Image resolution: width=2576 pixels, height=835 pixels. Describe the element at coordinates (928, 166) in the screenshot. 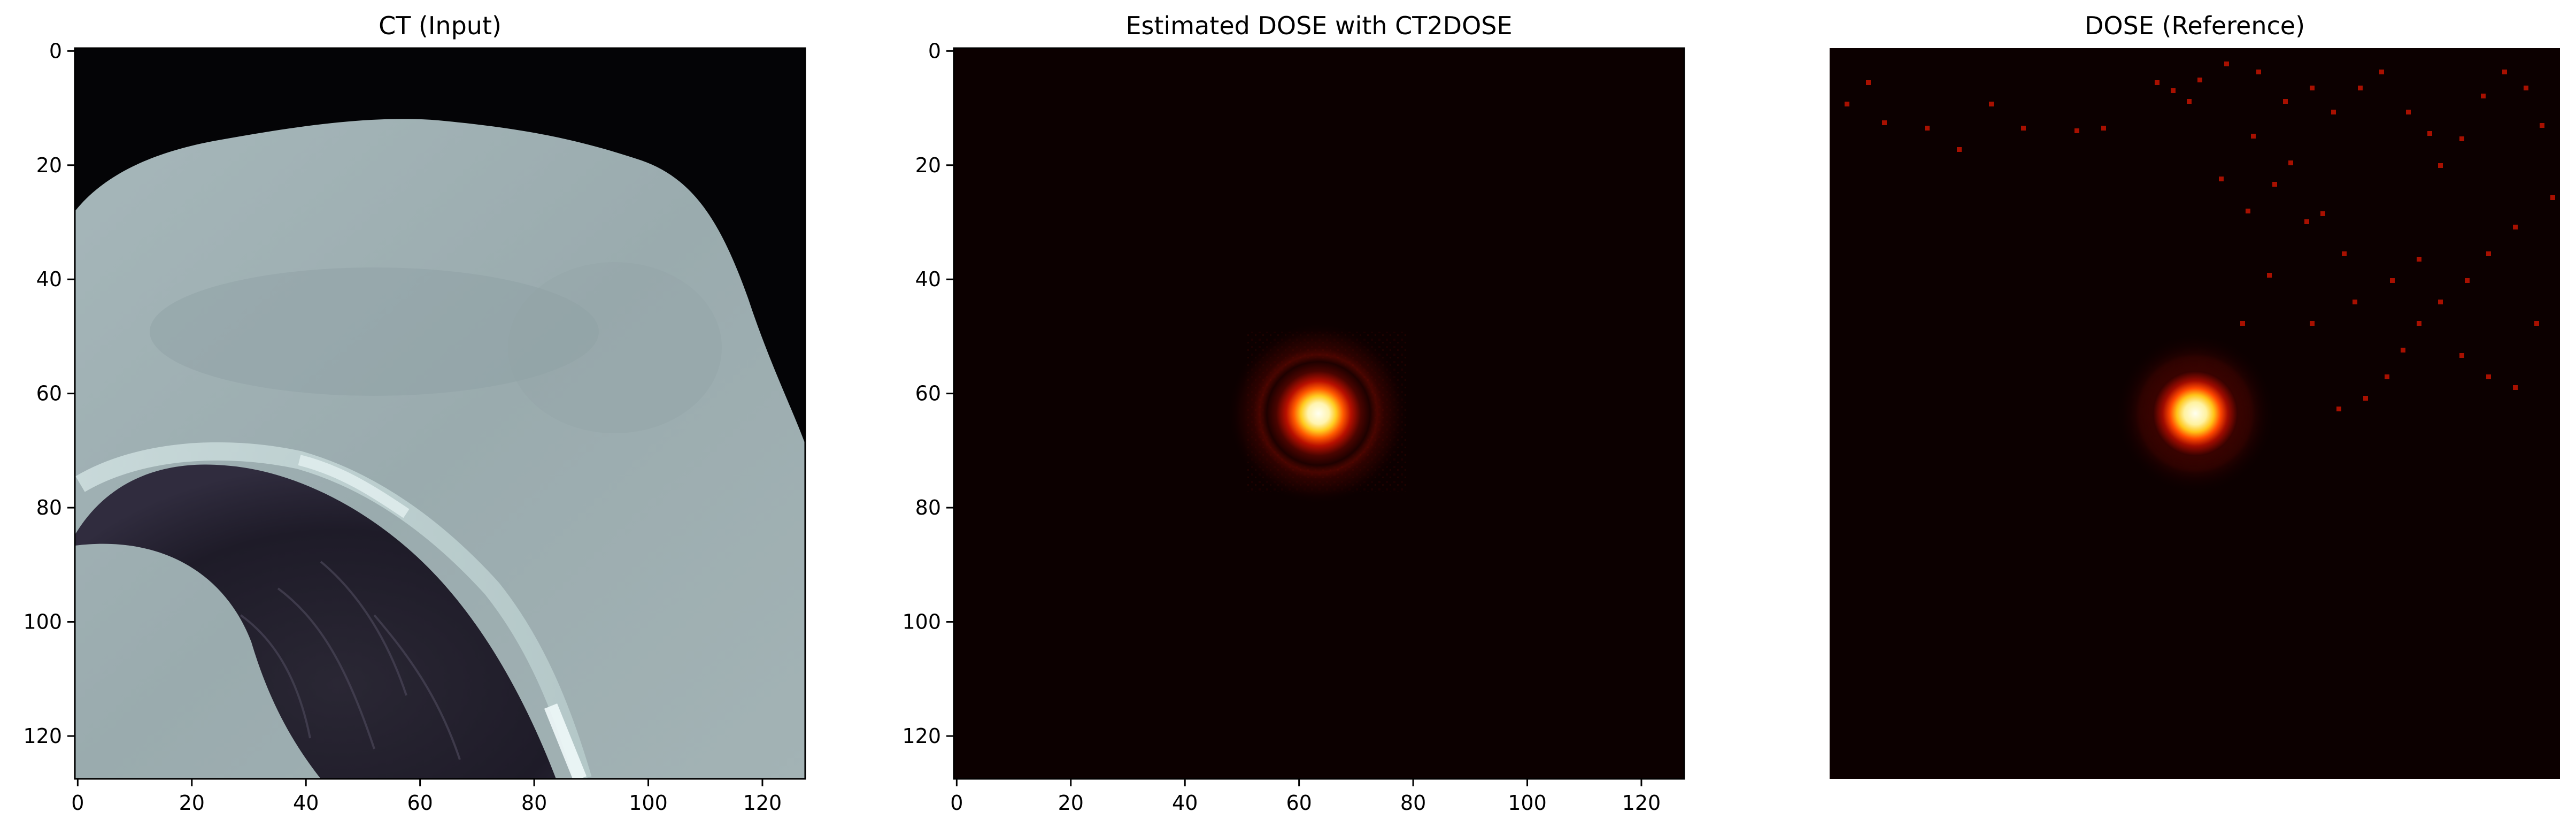

I see `estimated-y-tick-label: 20` at that location.